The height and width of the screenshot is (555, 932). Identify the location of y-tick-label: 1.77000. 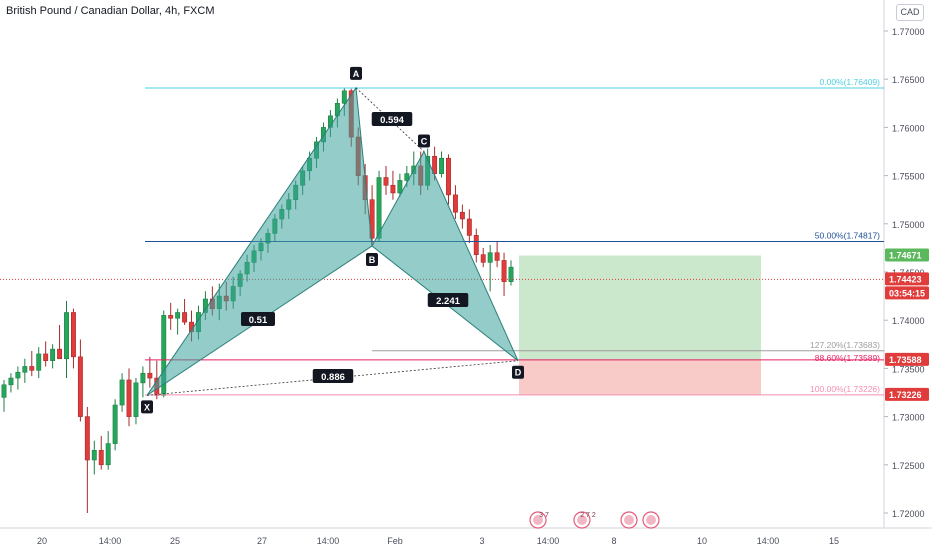
(908, 32).